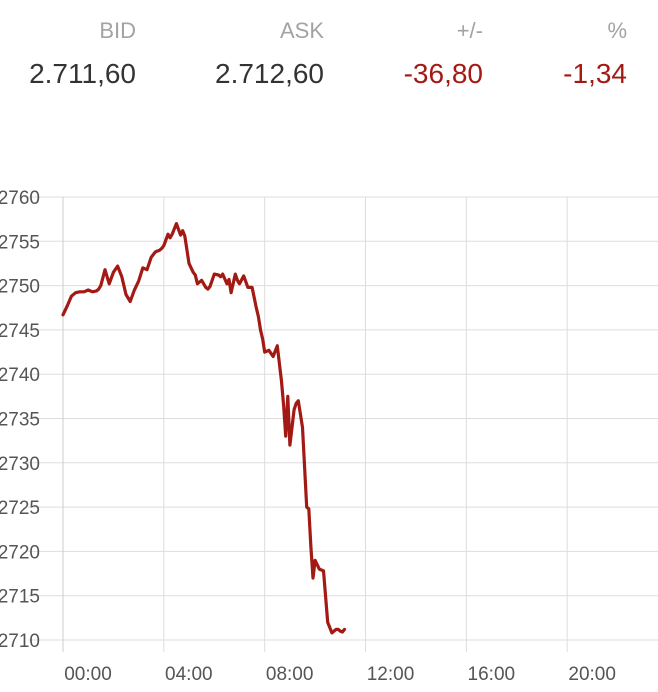 The image size is (658, 692). I want to click on y-tick-label: 2760, so click(20, 198).